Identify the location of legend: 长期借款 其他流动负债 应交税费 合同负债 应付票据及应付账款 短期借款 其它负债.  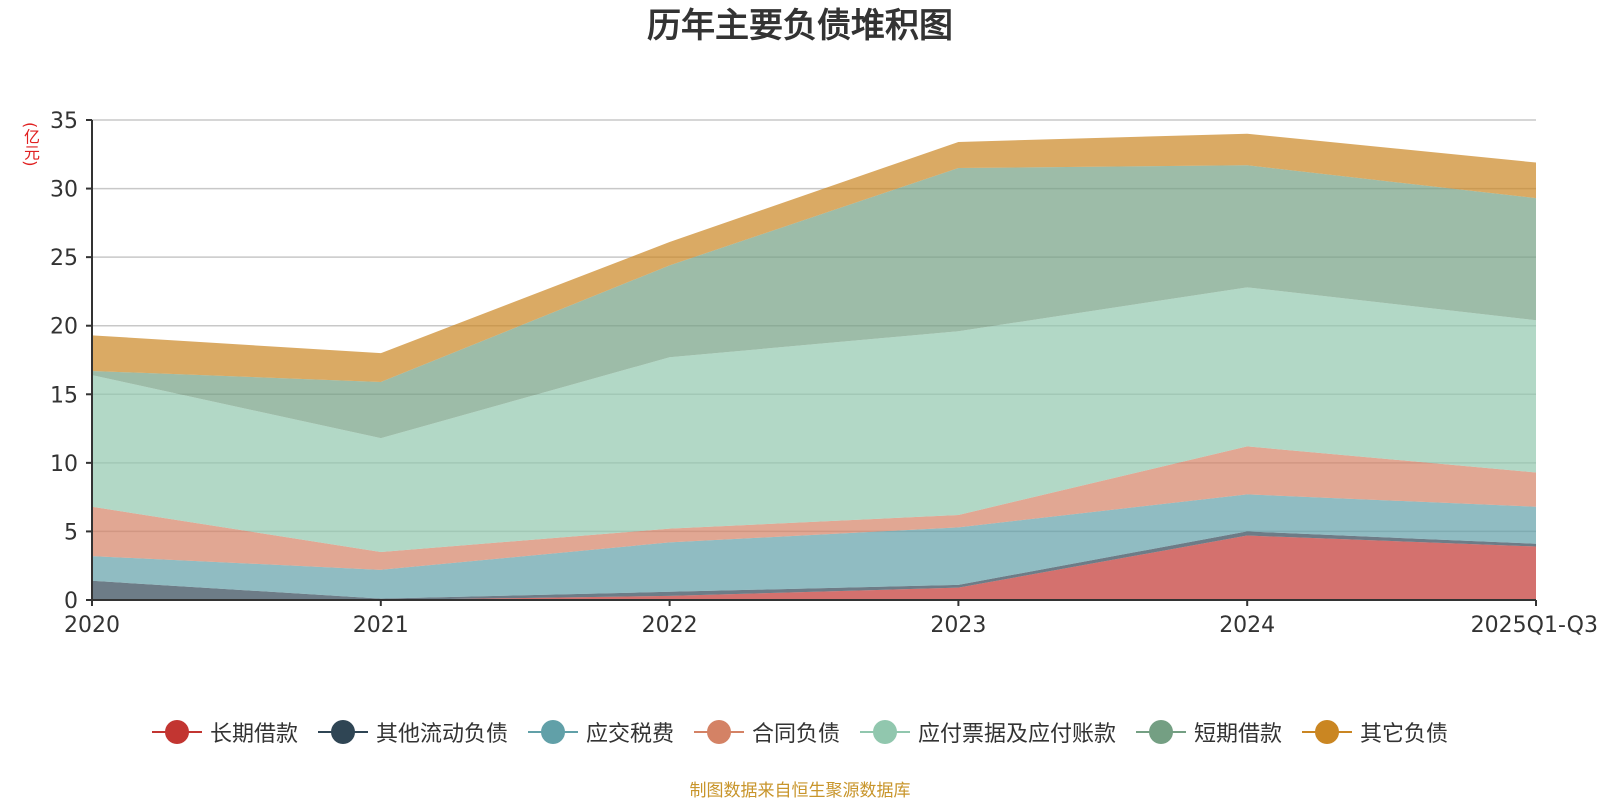
(800, 732).